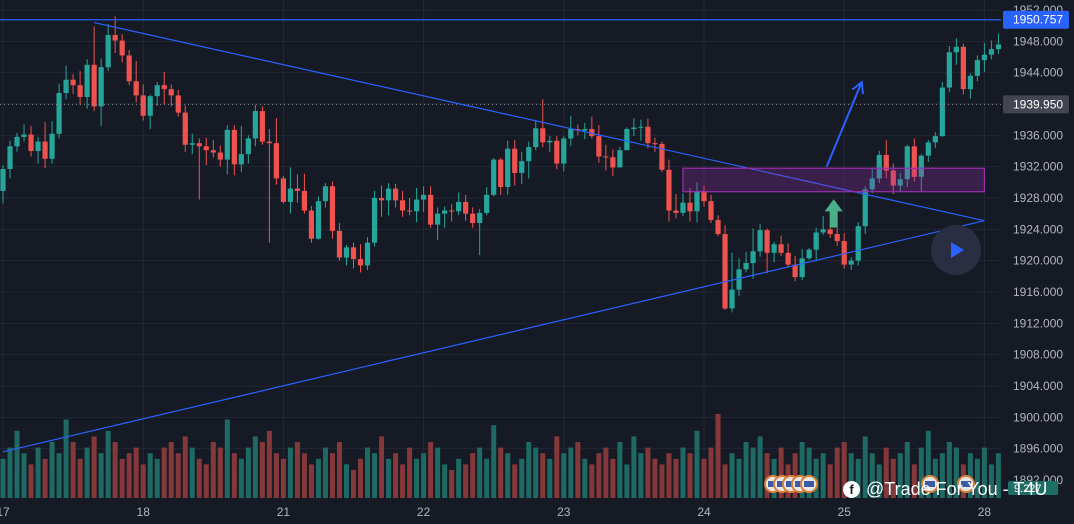 The width and height of the screenshot is (1074, 524). Describe the element at coordinates (956, 250) in the screenshot. I see `play-button` at that location.